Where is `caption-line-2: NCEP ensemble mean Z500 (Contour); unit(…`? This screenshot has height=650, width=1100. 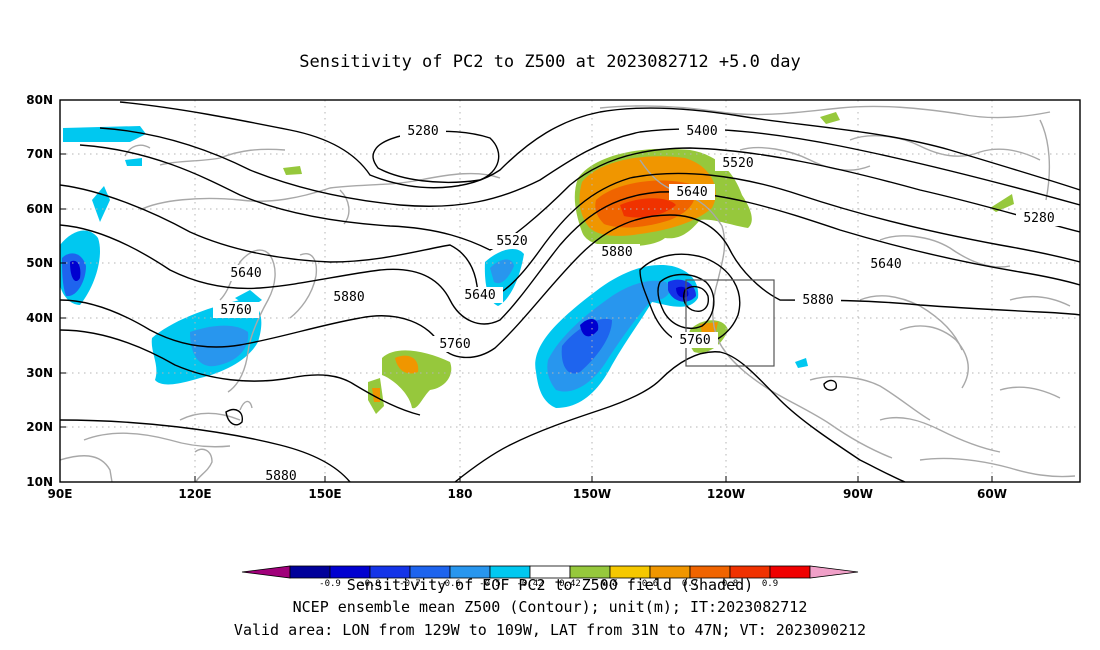
caption-line-2: NCEP ensemble mean Z500 (Contour); unit(… is located at coordinates (550, 607).